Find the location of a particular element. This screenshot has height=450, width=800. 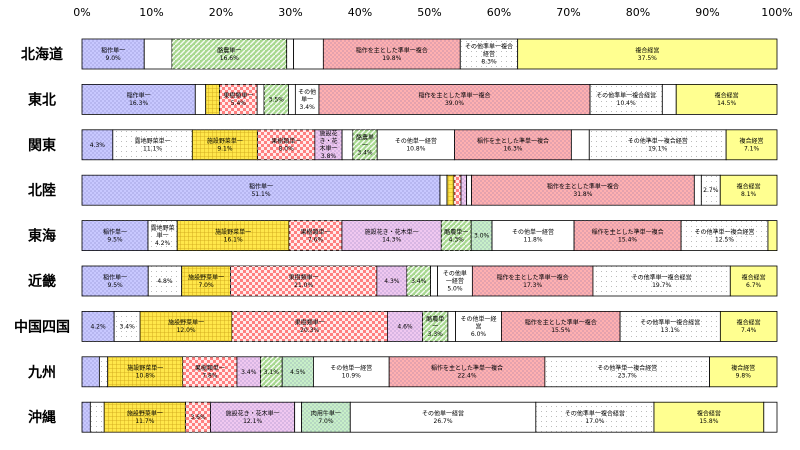

bar-segment-label: 酪農単一 4.3% is located at coordinates (456, 236).